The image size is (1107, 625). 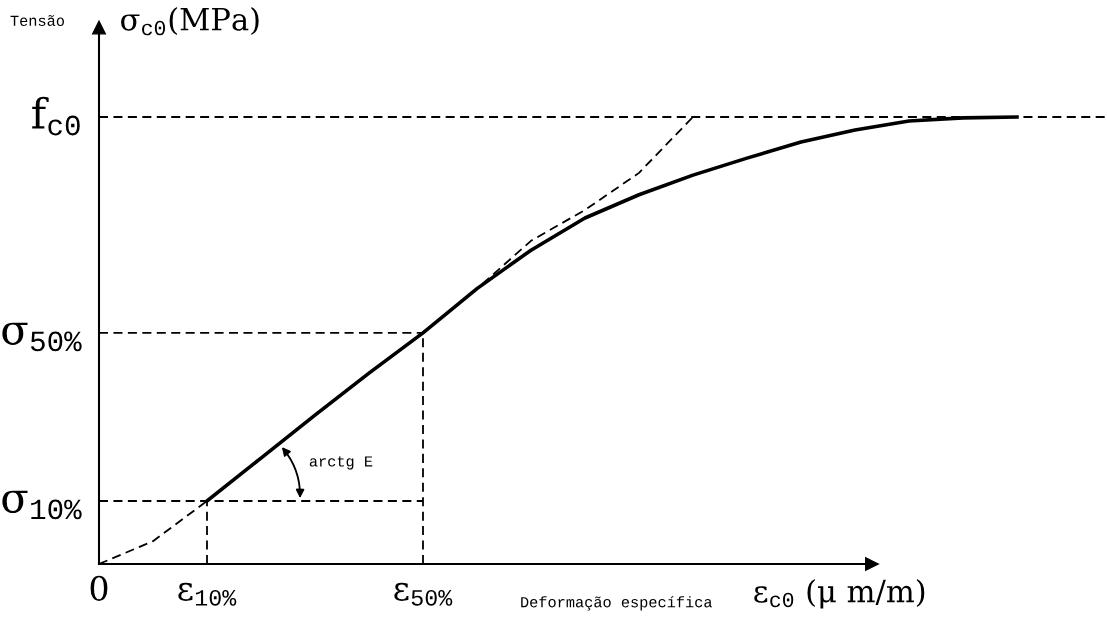 I want to click on x-tick-label: ε$_{50%}$, so click(x=423, y=594).